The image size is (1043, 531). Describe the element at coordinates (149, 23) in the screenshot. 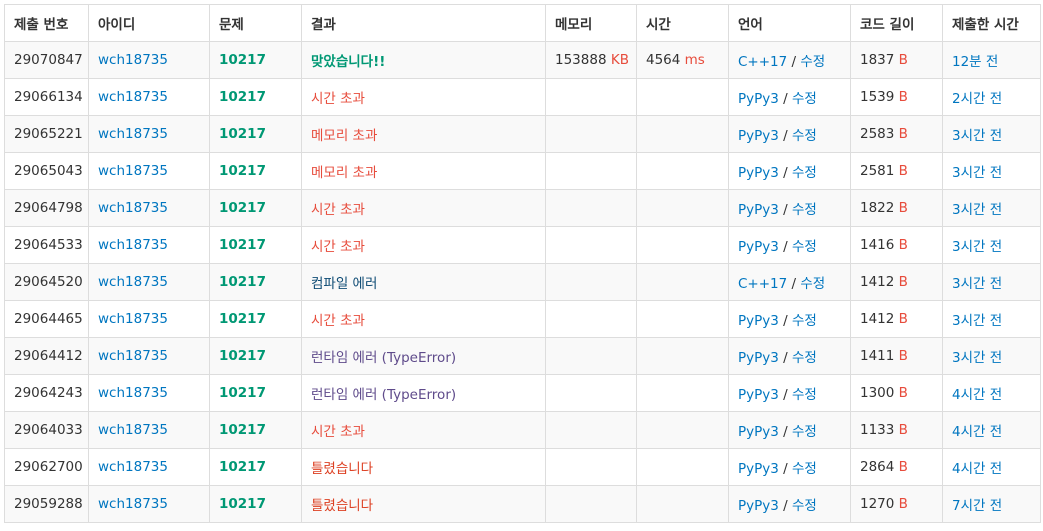

I see `header-user: 아이디` at that location.